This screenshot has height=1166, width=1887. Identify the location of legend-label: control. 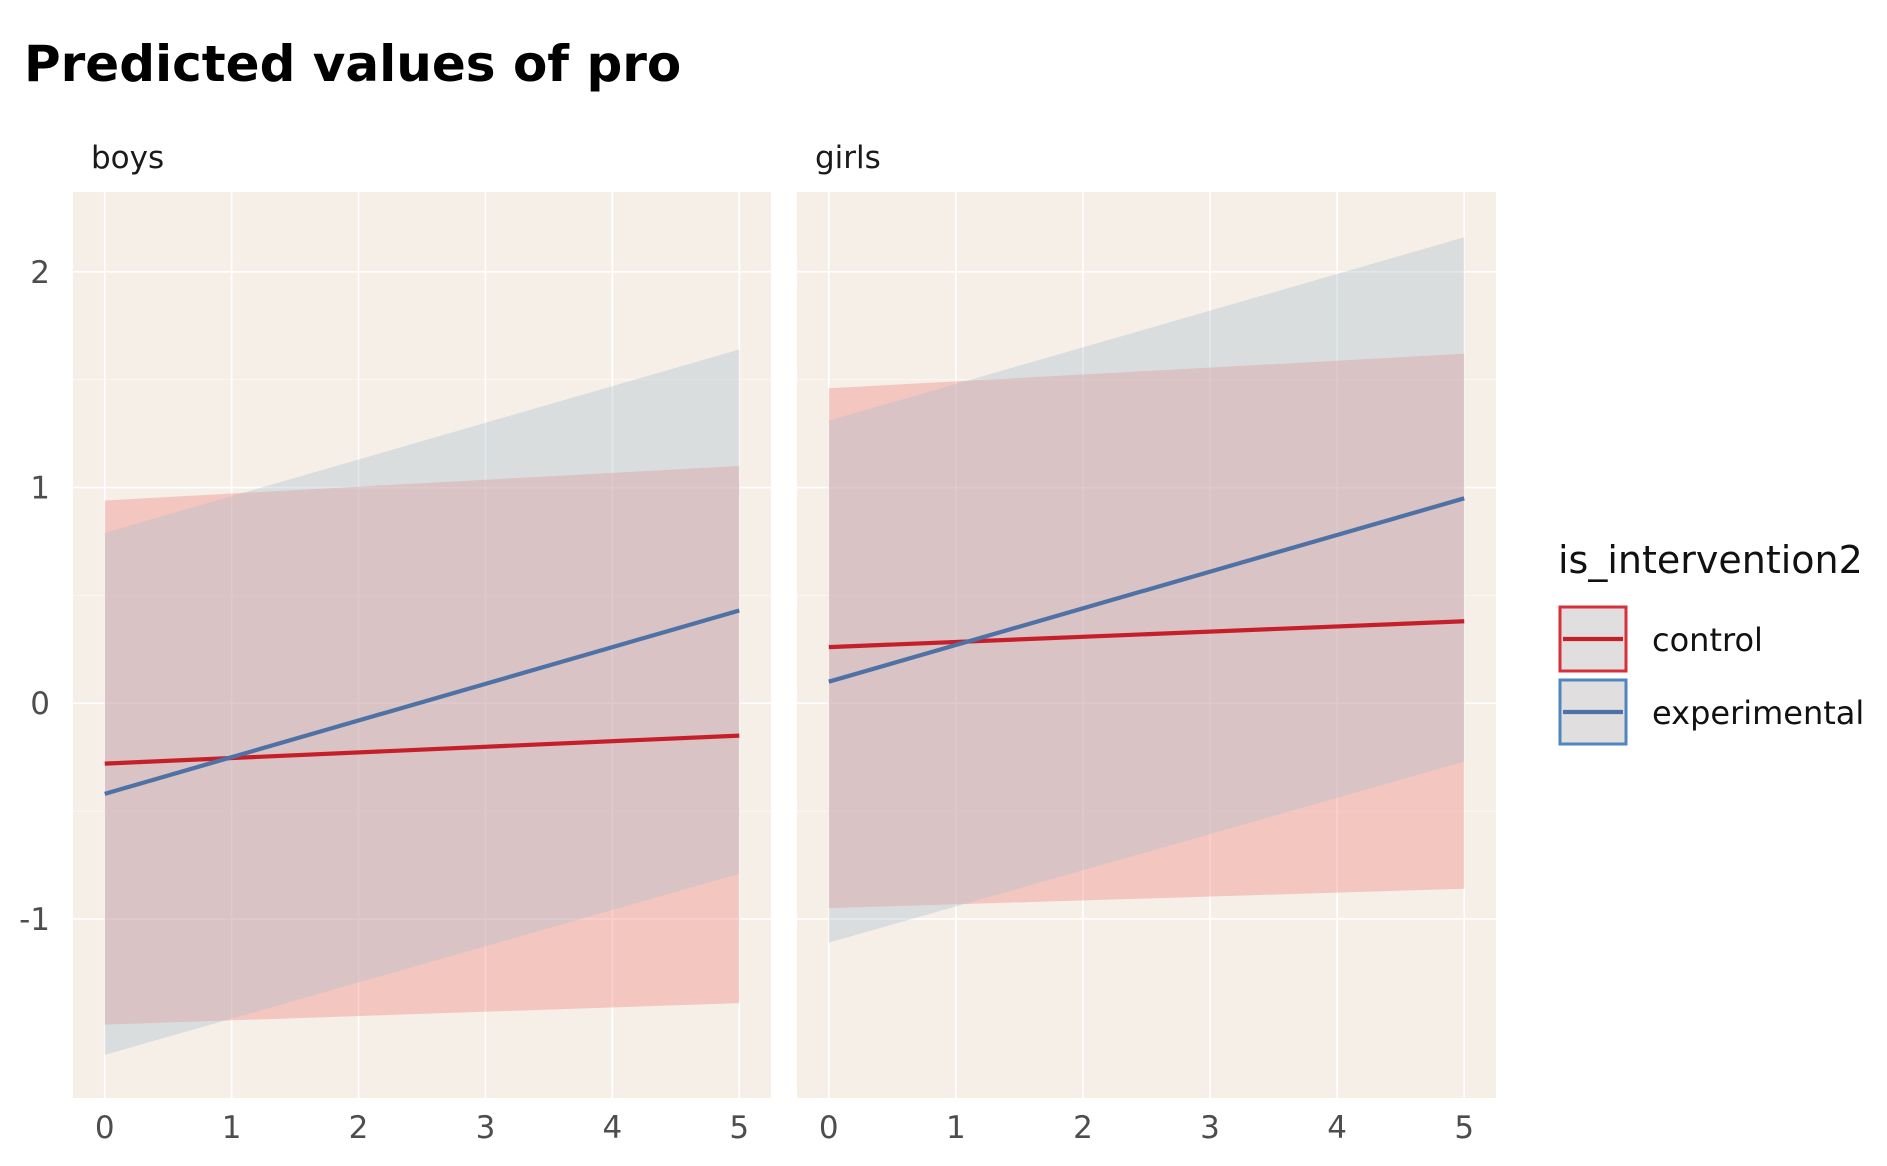
(1707, 640).